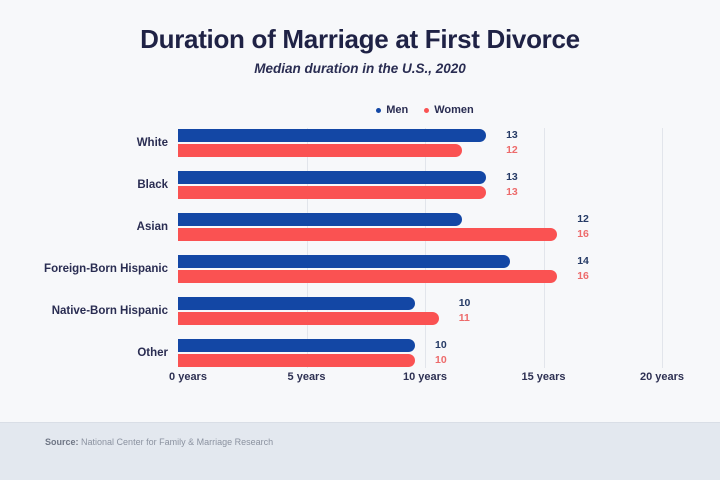  What do you see at coordinates (449, 185) in the screenshot?
I see `bar-pair: 13 13` at bounding box center [449, 185].